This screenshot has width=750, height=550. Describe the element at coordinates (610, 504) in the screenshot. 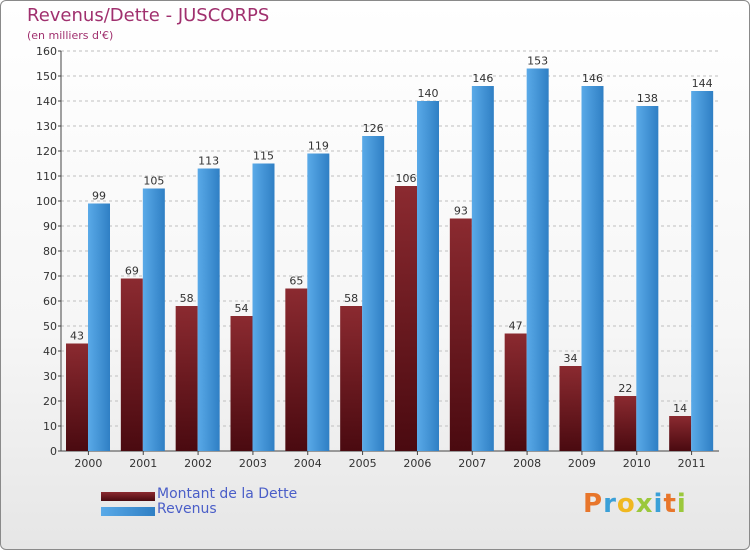

I see `logo-letter: r` at that location.